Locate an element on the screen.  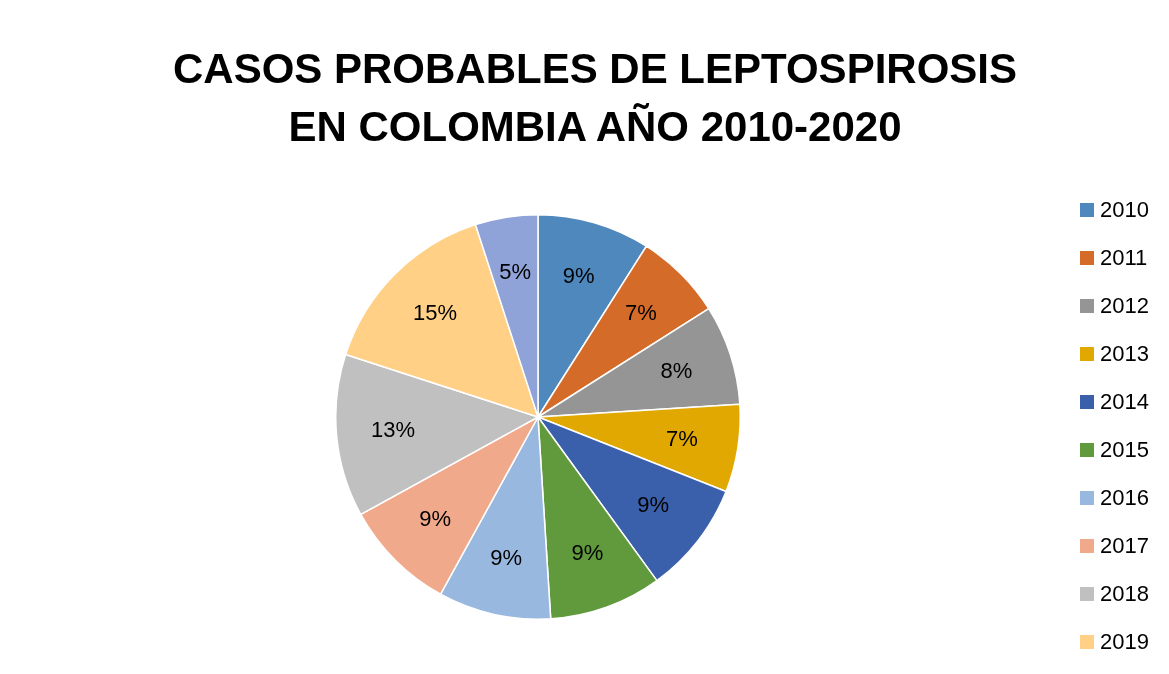
legend-label: 2011 is located at coordinates (1124, 258).